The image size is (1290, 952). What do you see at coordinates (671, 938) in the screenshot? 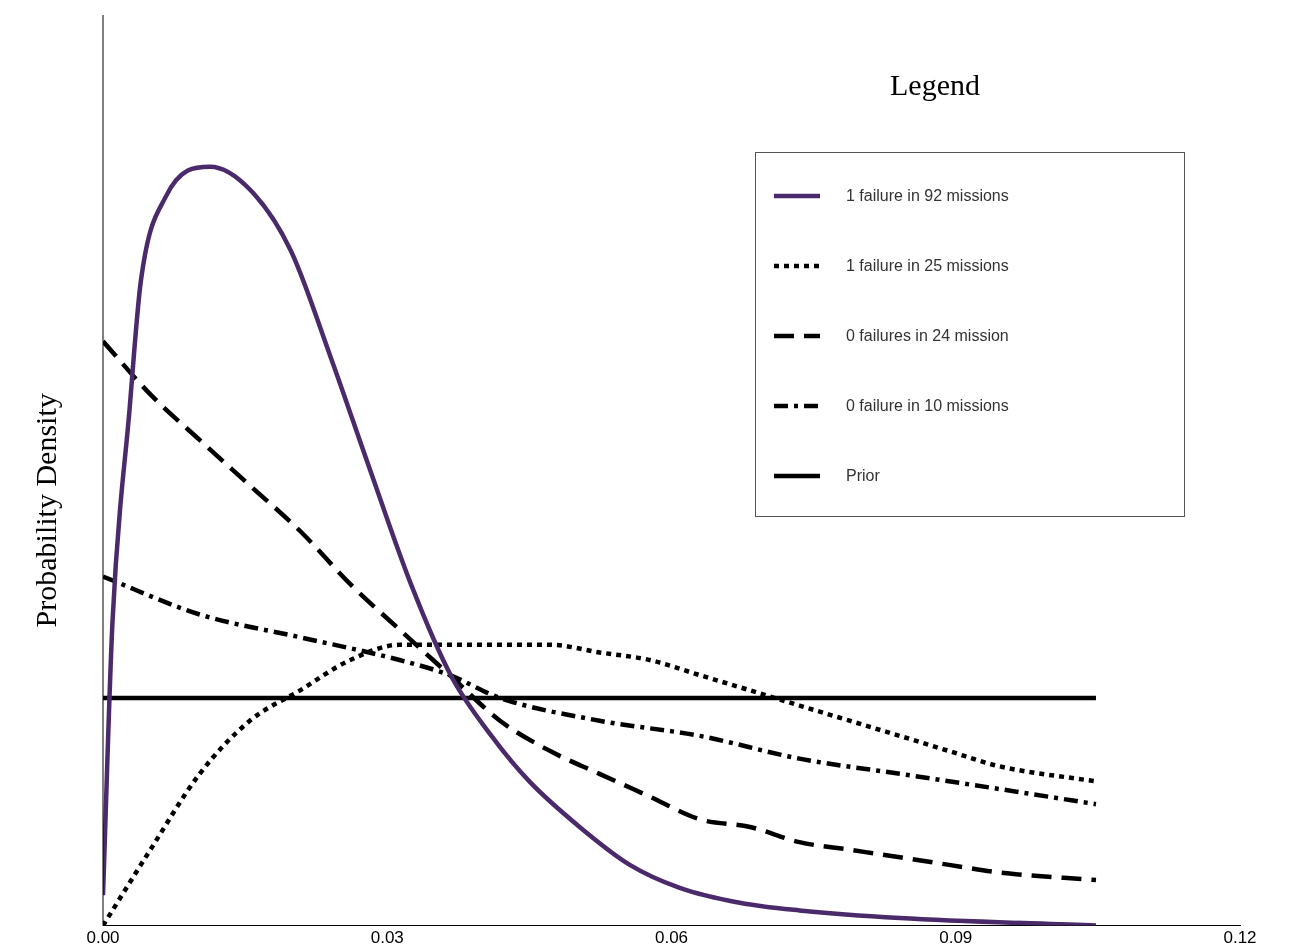
I see `x-tick-label: 0.06` at bounding box center [671, 938].